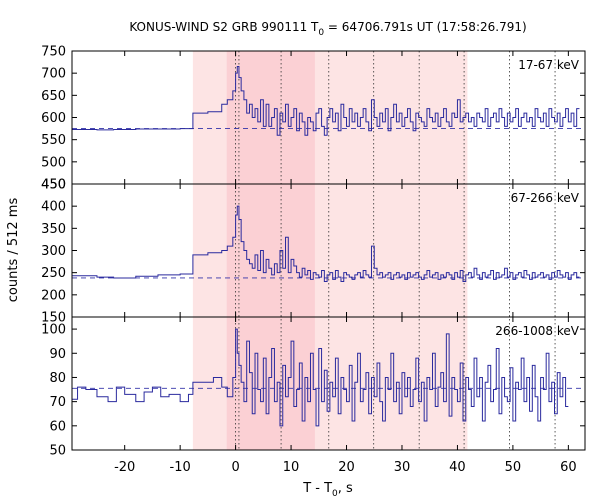  I want to click on x-axis-label: T - T0, s, so click(327, 490).